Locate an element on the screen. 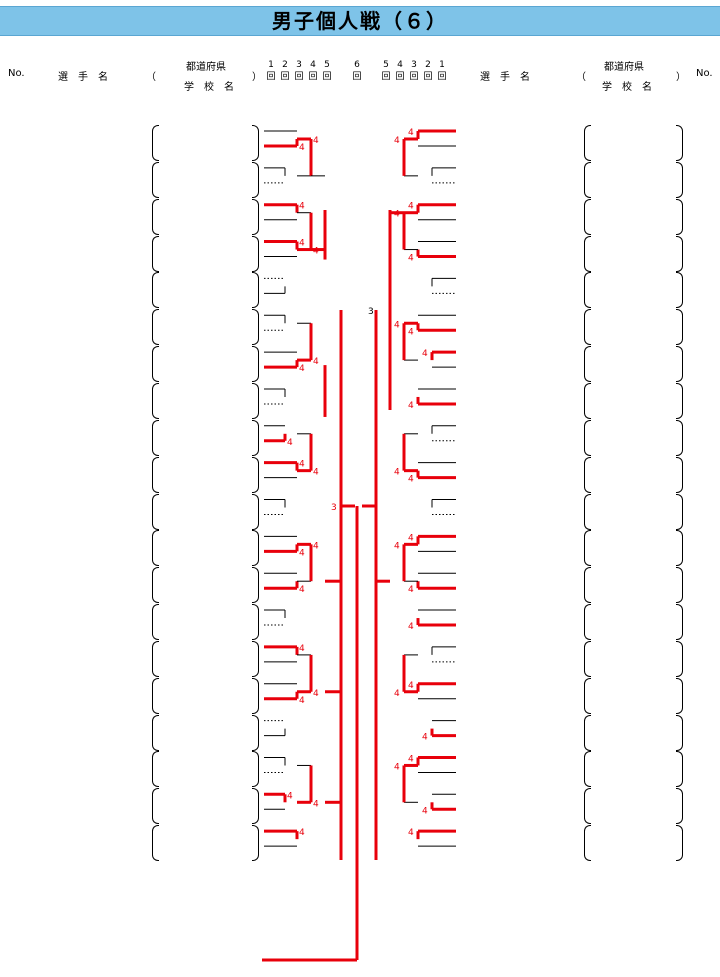  round-label-right-1: 5 is located at coordinates (386, 65).